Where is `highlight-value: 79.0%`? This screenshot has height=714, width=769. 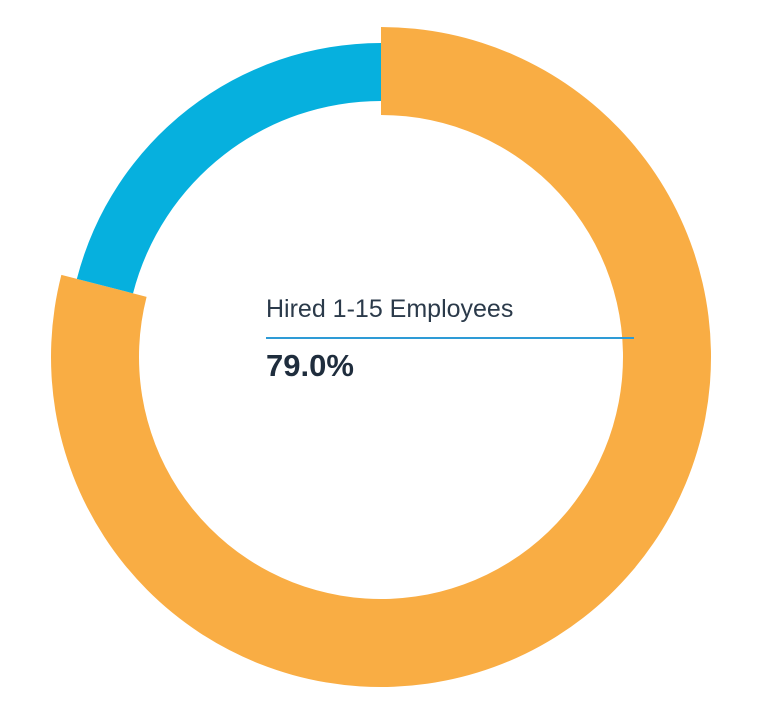
highlight-value: 79.0% is located at coordinates (310, 365).